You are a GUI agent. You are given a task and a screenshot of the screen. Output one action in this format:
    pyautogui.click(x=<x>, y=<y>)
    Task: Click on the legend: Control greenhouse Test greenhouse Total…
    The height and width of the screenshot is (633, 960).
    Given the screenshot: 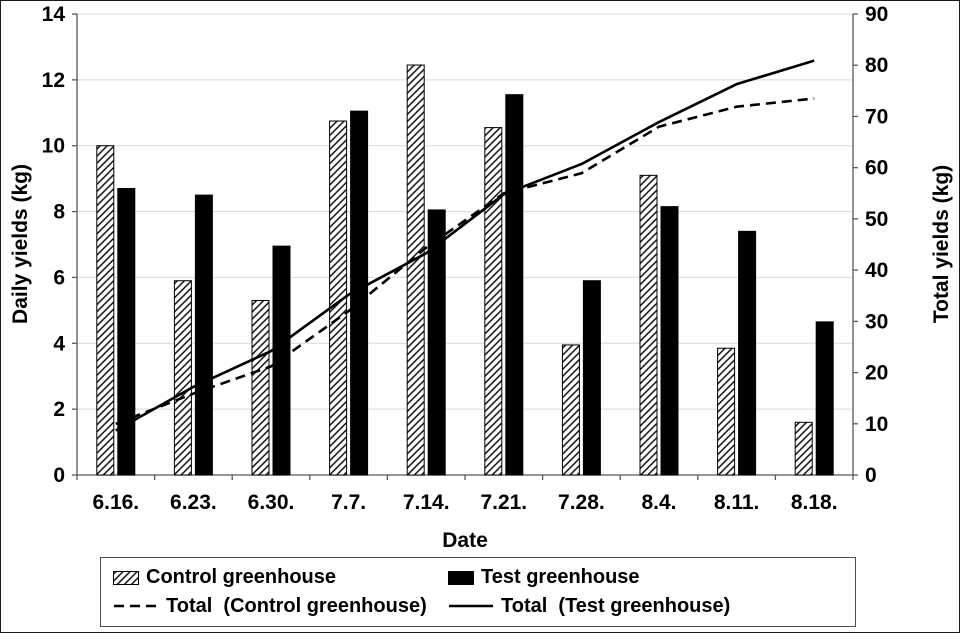 What is the action you would take?
    pyautogui.click(x=478, y=592)
    